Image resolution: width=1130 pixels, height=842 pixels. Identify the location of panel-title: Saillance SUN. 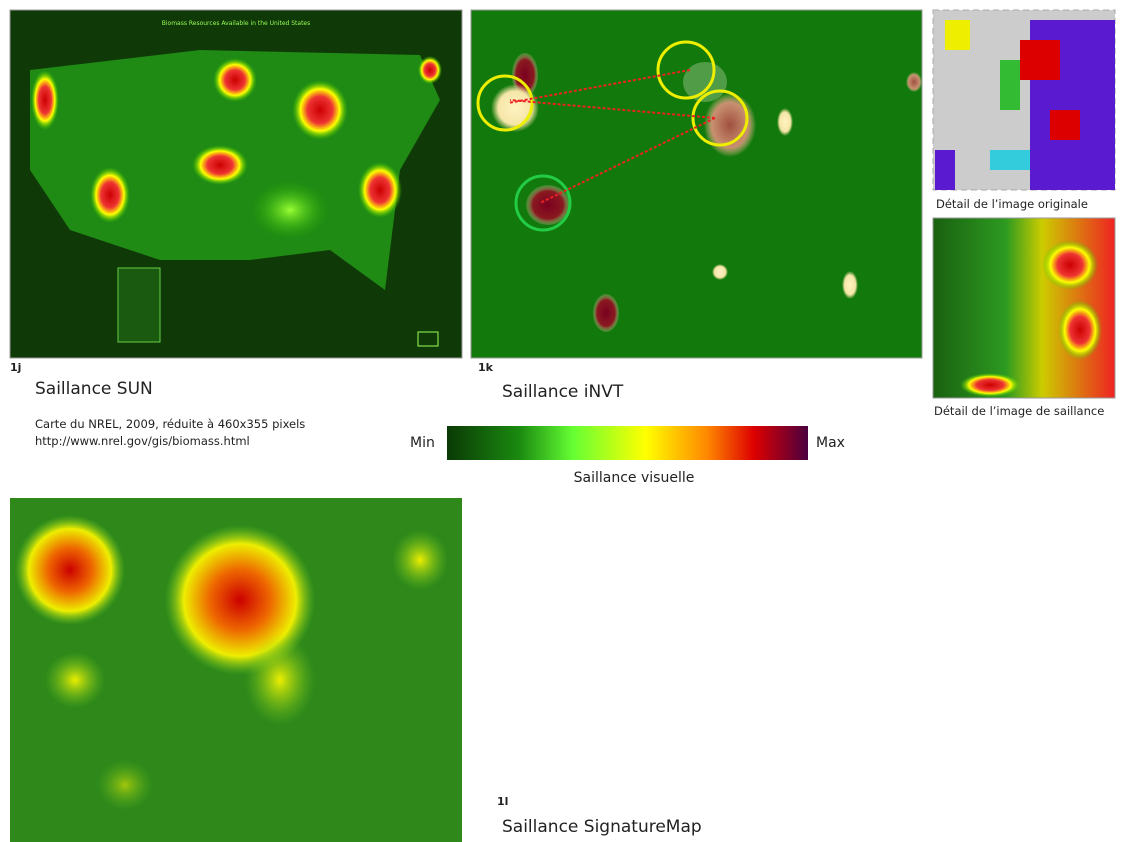
(94, 389).